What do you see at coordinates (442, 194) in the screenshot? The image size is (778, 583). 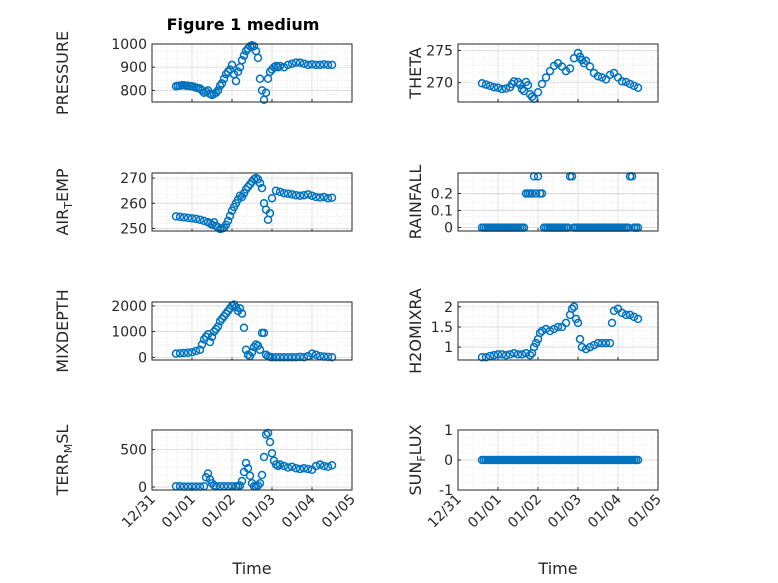 I see `y-tick-label: 0.2` at bounding box center [442, 194].